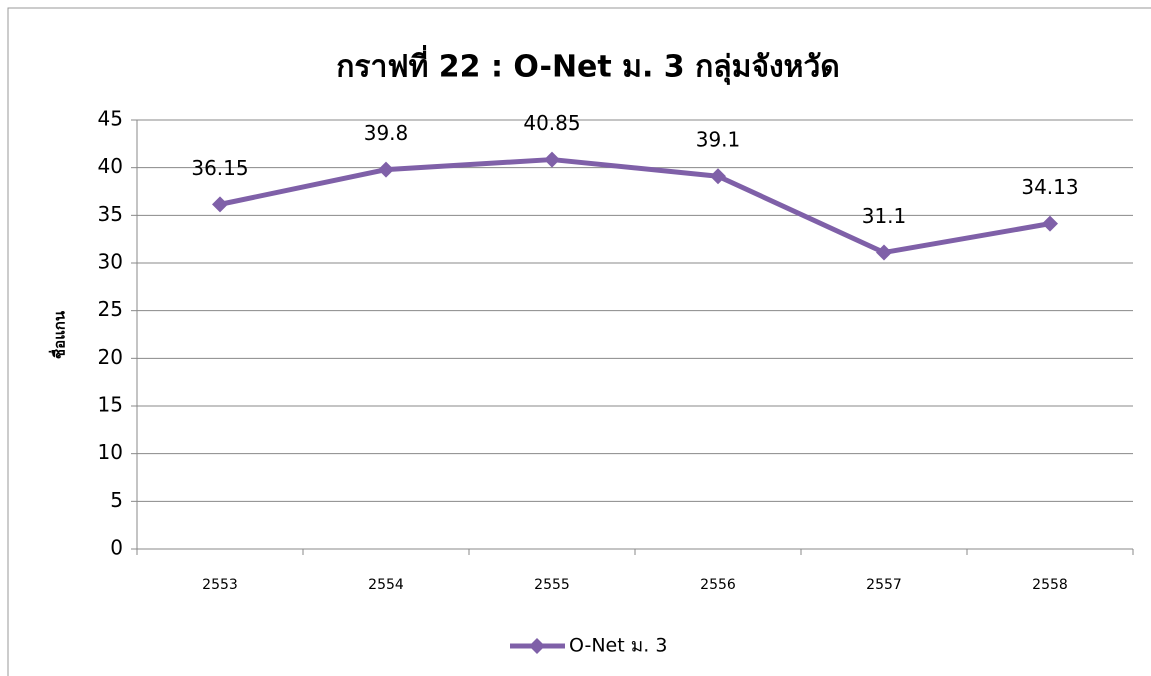 This screenshot has width=1151, height=676. Describe the element at coordinates (219, 168) in the screenshot. I see `data-label: 36.15` at that location.